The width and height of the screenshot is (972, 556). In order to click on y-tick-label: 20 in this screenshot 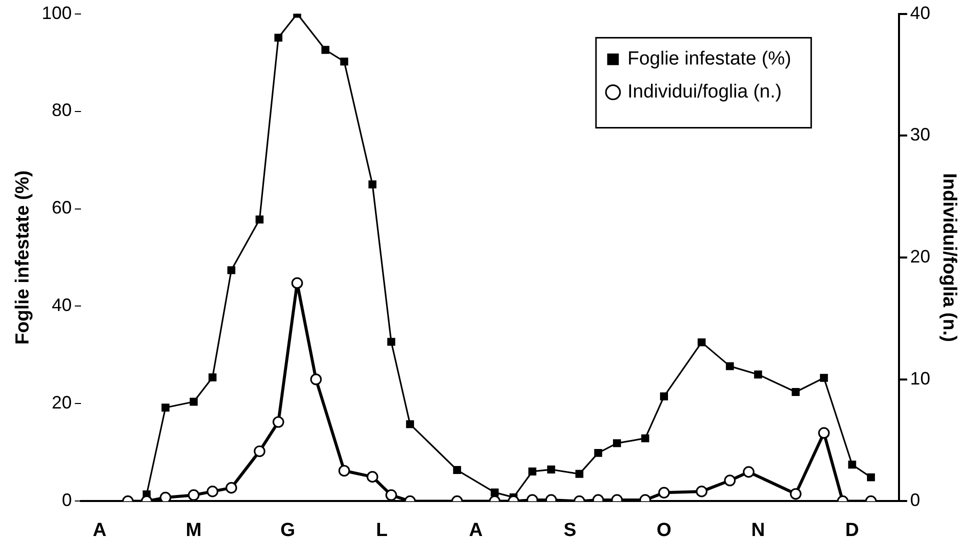, I will do `click(62, 402)`.